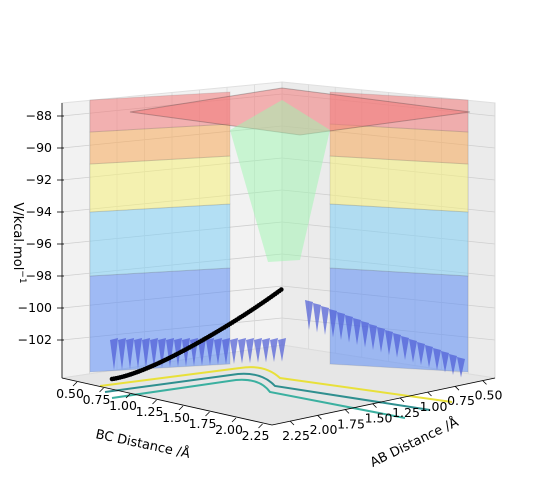  I want to click on z-tick-label: −94, so click(39, 211).